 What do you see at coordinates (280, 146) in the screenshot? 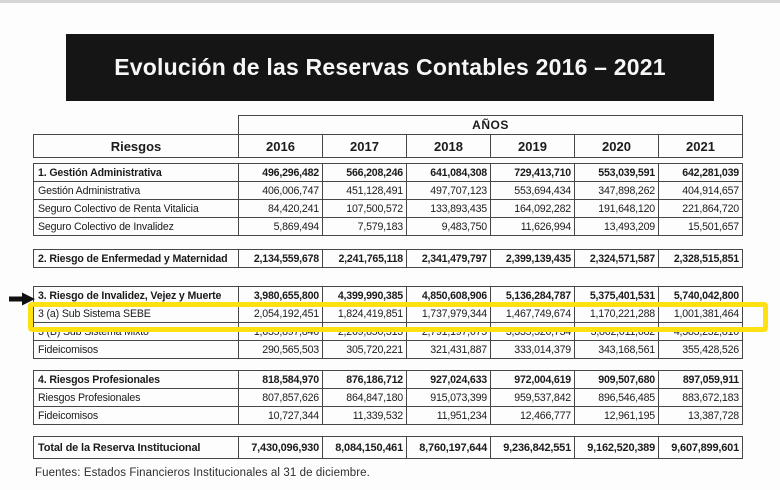
I see `year-header-2016: 2016` at bounding box center [280, 146].